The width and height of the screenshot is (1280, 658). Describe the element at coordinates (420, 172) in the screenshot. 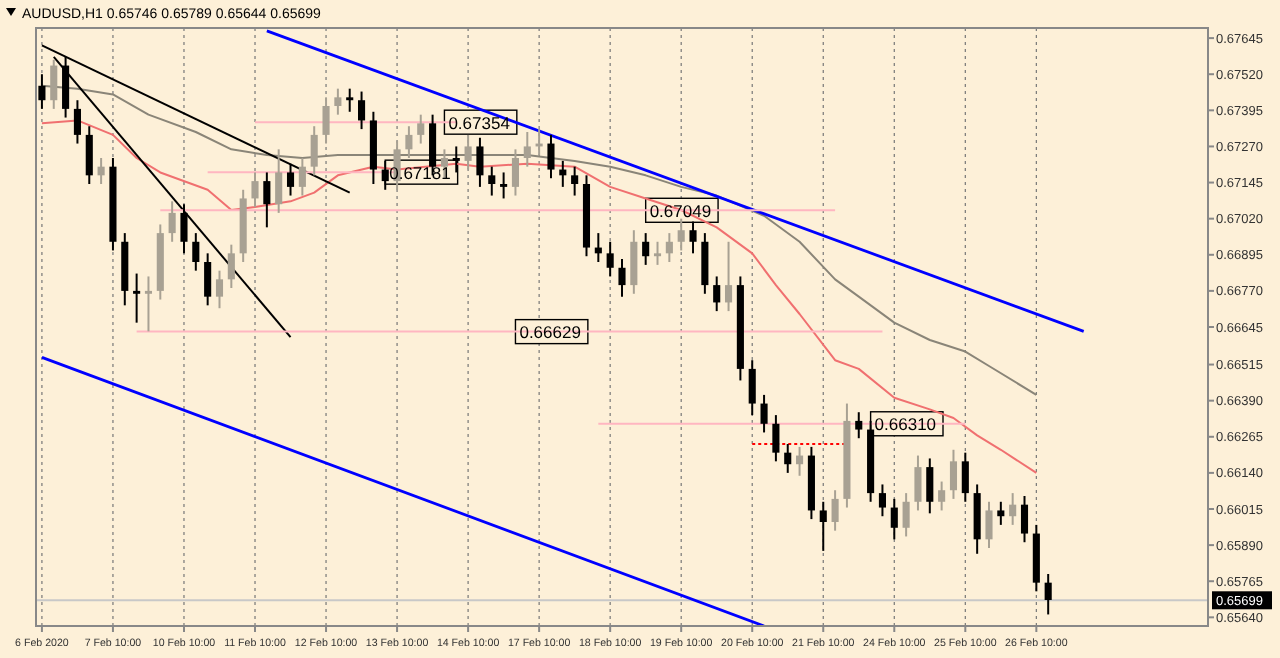

I see `data-label: 0.67181` at that location.